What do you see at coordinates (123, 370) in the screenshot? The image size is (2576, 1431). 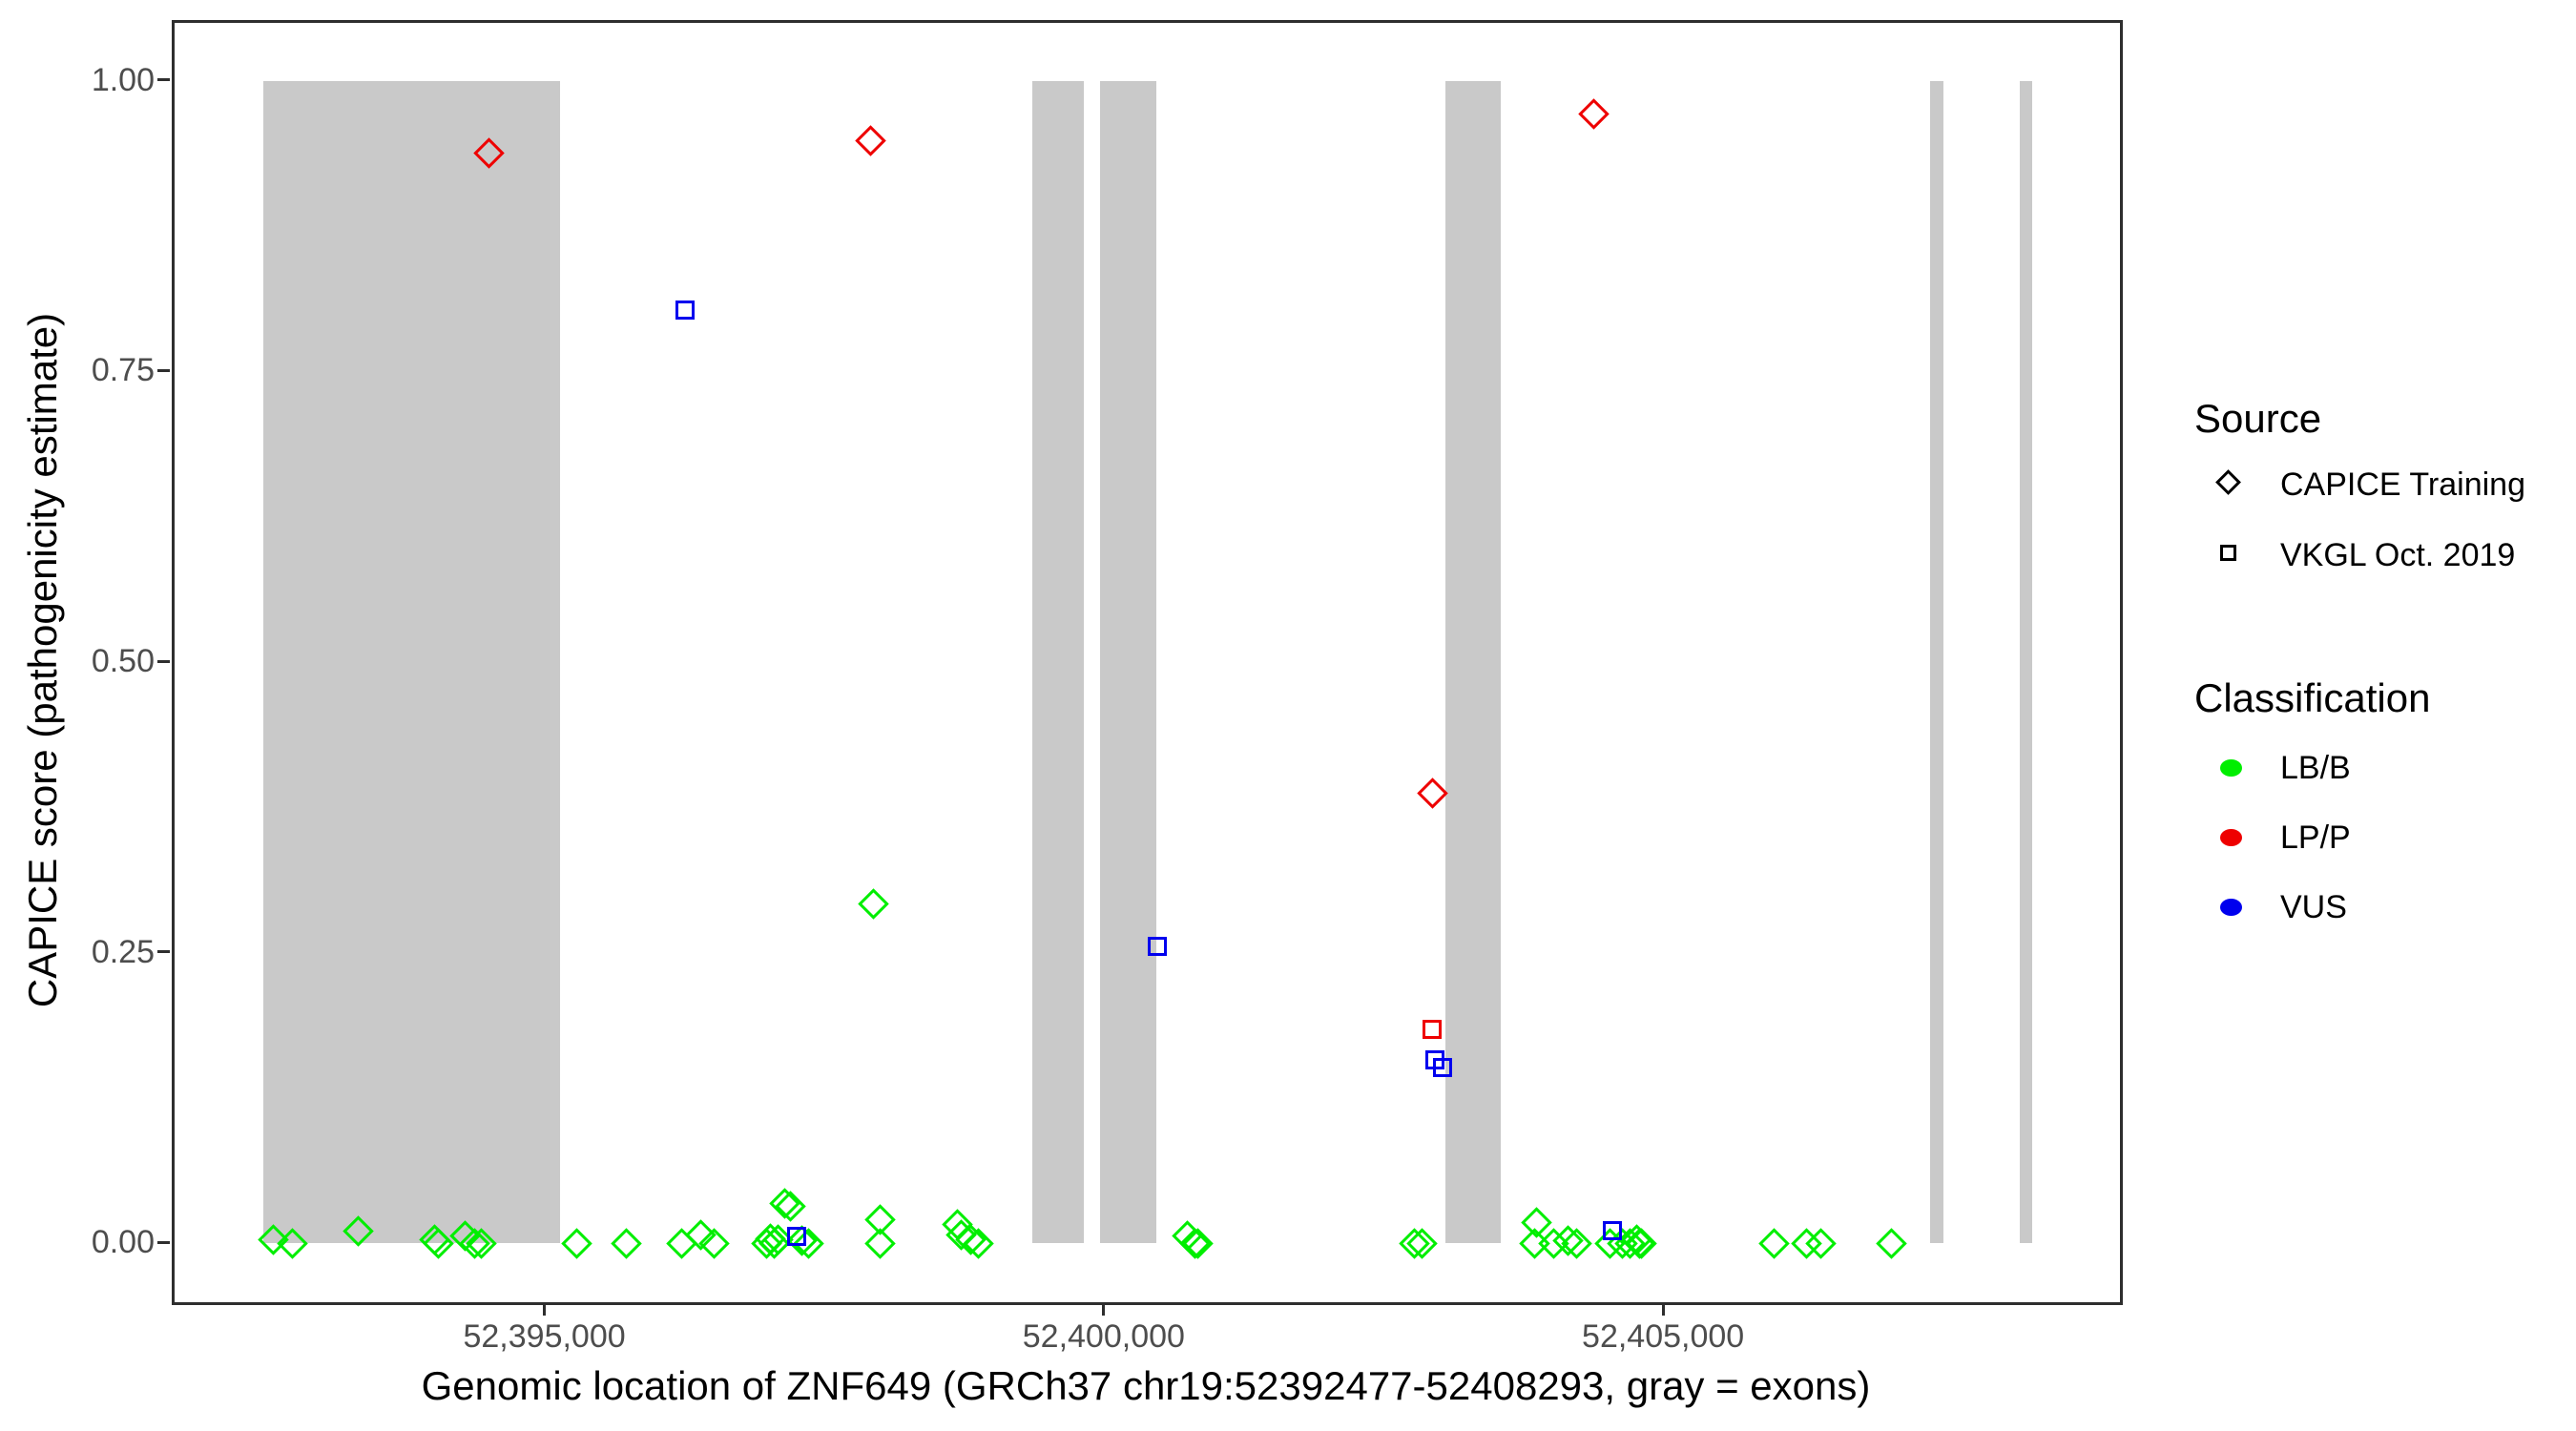 I see `y-tick-label: 0.75` at bounding box center [123, 370].